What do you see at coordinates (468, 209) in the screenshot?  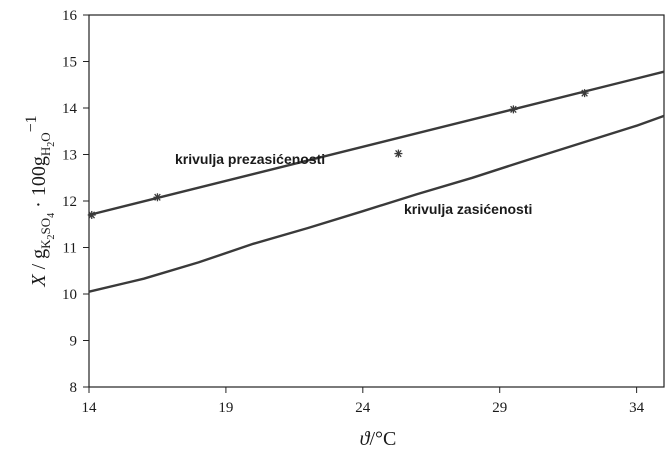 I see `curve-label-zasicenosti: krivulja zasićenosti` at bounding box center [468, 209].